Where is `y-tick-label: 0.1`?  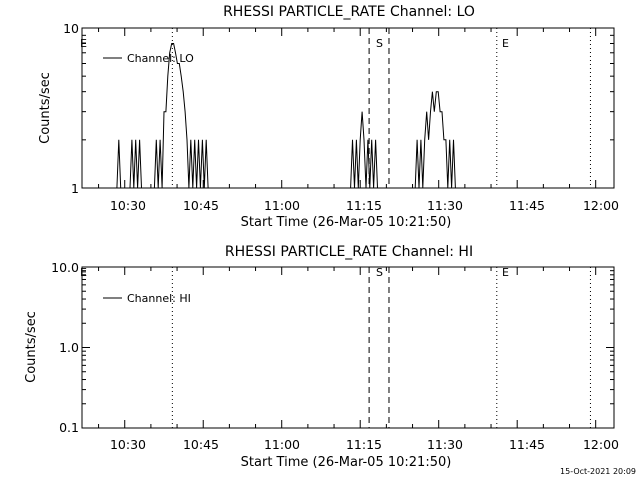
y-tick-label: 0.1 is located at coordinates (69, 427).